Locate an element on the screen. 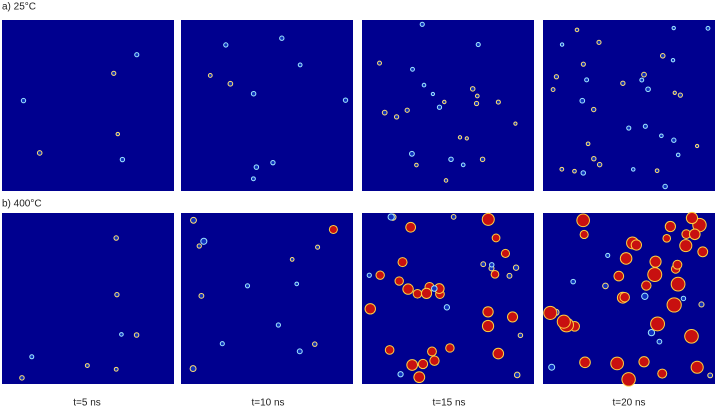 This screenshot has height=411, width=716. column-label: t=20 ns is located at coordinates (628, 403).